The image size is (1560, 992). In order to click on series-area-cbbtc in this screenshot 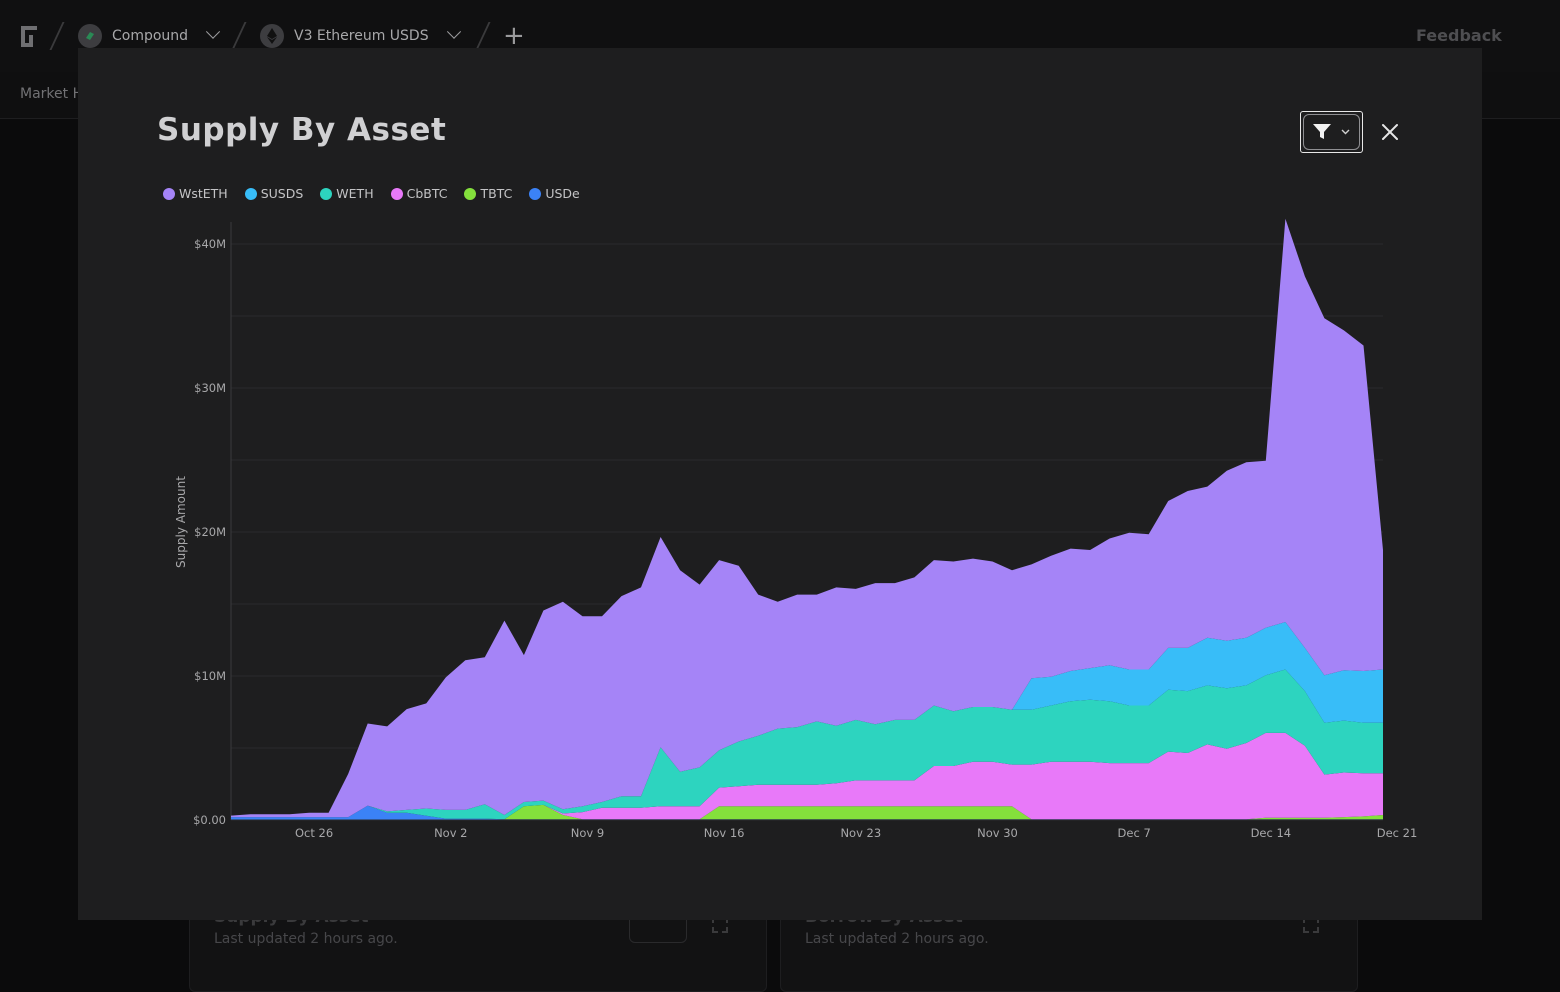, I will do `click(807, 776)`.